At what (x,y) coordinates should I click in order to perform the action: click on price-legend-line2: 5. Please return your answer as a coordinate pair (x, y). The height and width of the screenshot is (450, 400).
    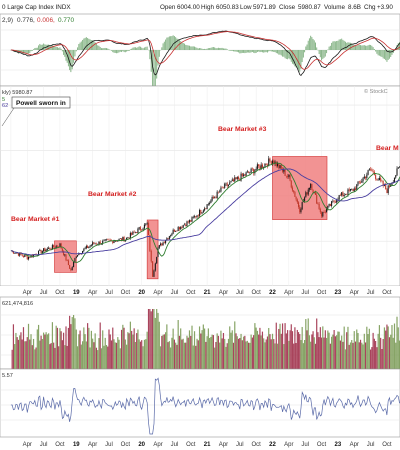
    Looking at the image, I should click on (3, 100).